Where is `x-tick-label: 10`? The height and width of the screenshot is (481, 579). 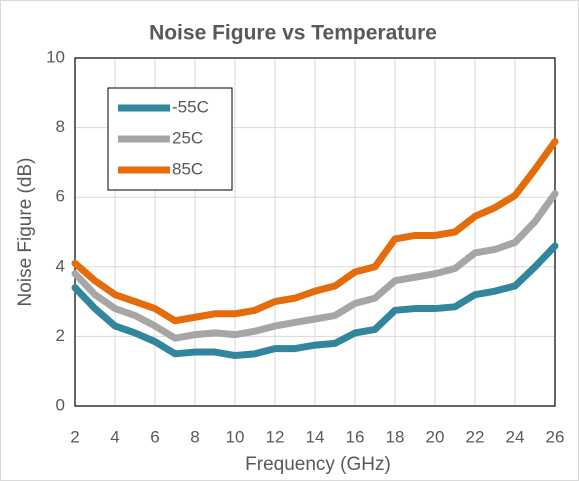 x-tick-label: 10 is located at coordinates (235, 436).